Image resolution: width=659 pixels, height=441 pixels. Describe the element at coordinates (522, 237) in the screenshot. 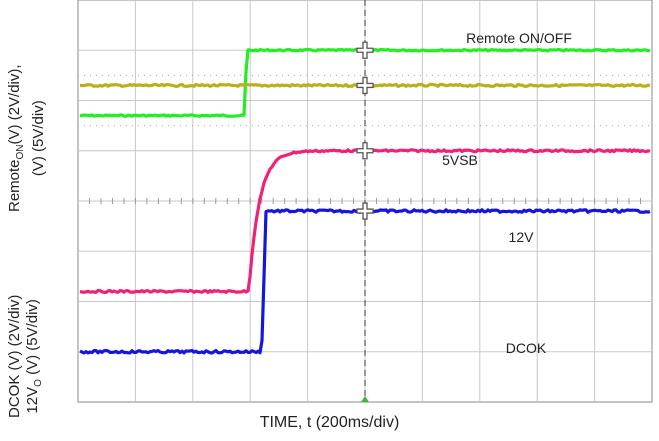

I see `trace-label-12v: 12V` at that location.